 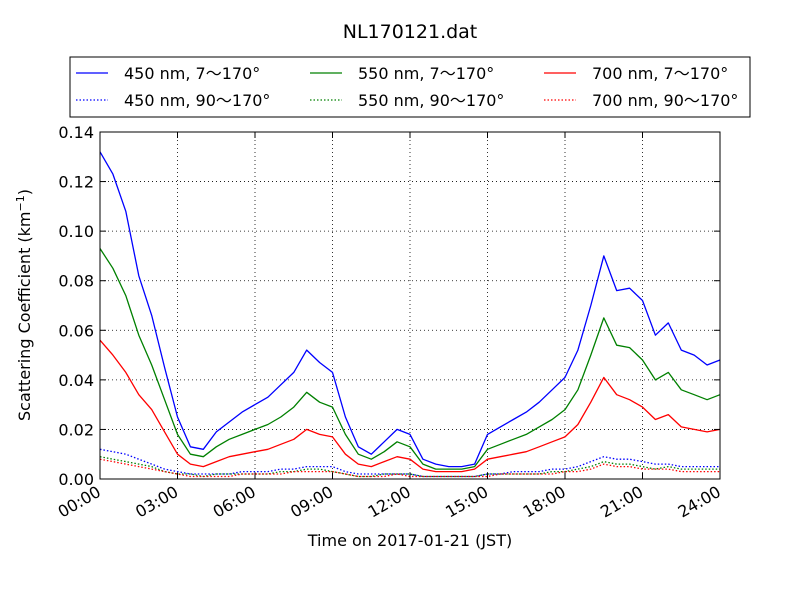 What do you see at coordinates (660, 73) in the screenshot?
I see `legend-label-2: 700 nm, 7～170°` at bounding box center [660, 73].